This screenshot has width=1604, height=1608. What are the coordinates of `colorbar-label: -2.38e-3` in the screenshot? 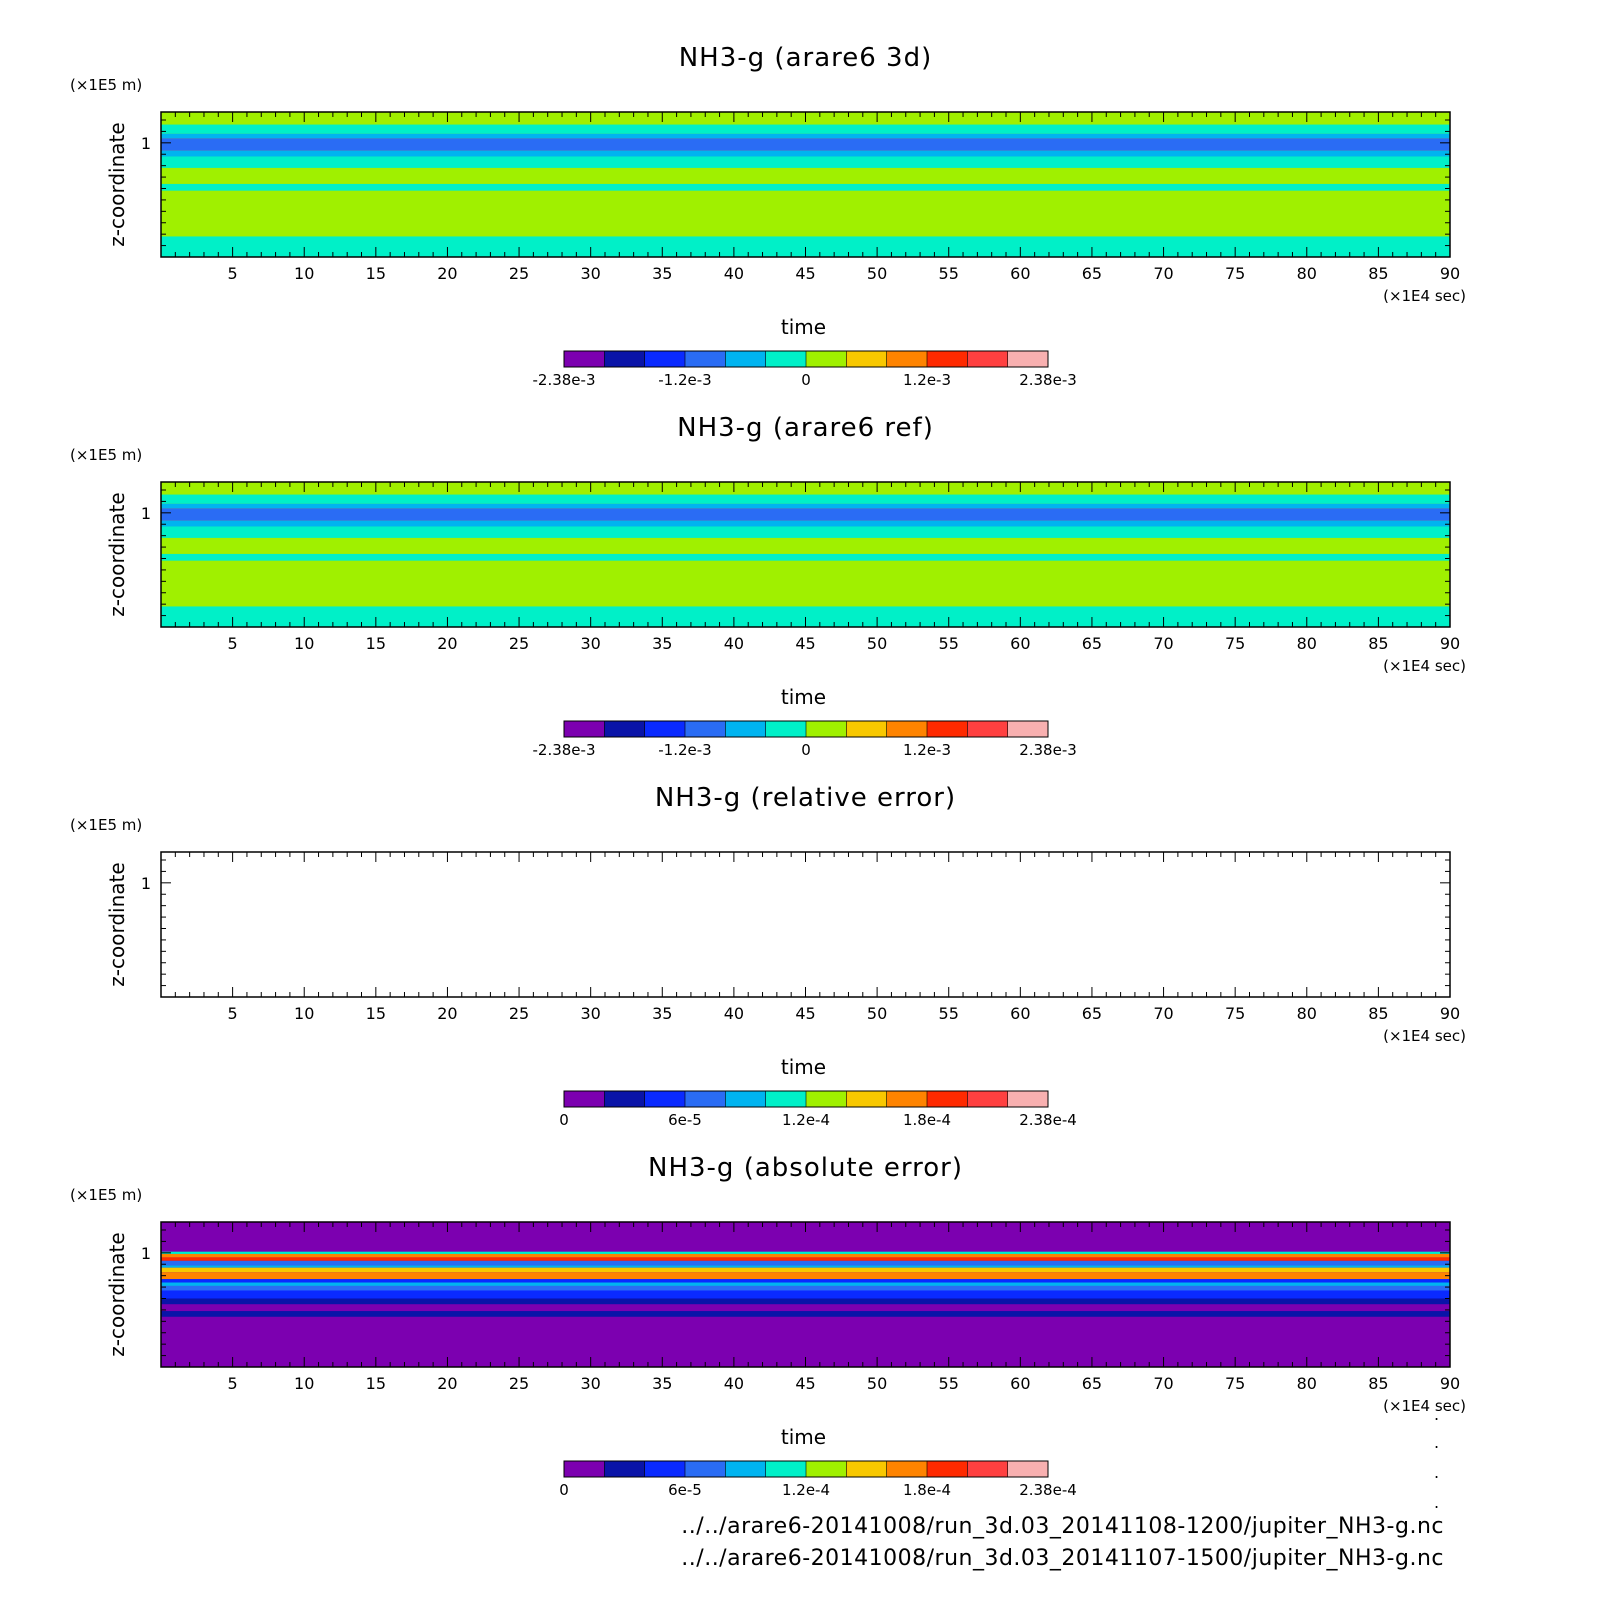 It's located at (564, 380).